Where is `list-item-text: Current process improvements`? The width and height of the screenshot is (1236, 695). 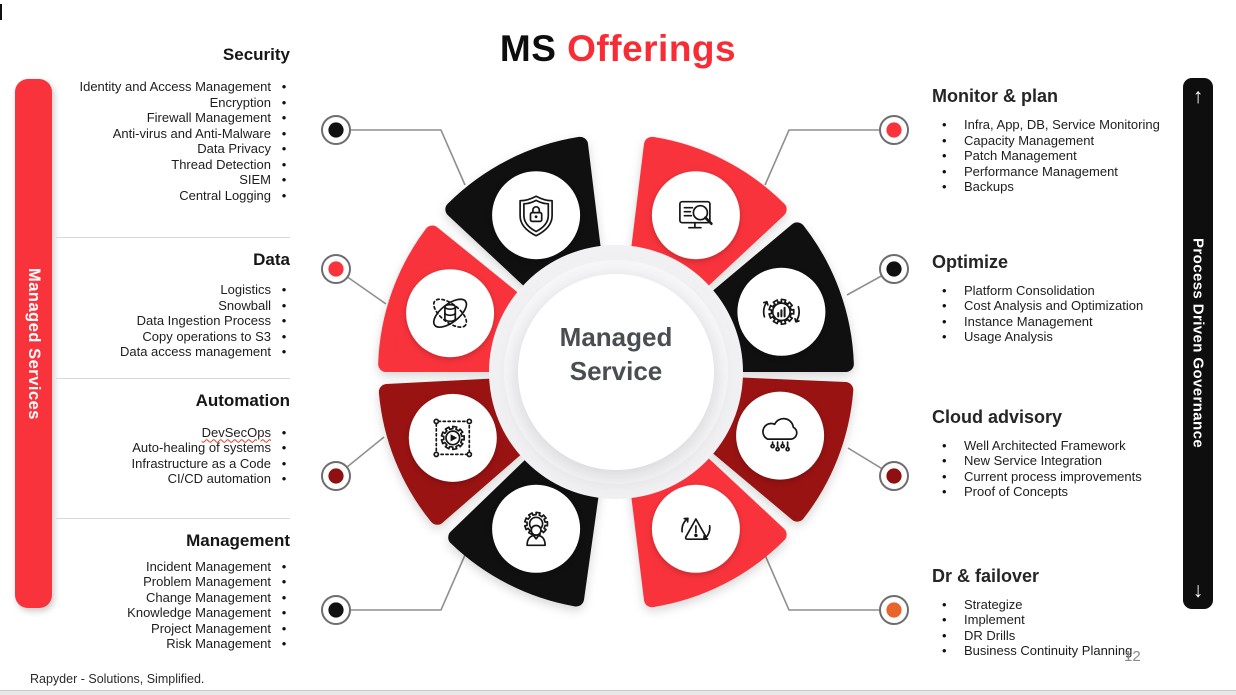
list-item-text: Current process improvements is located at coordinates (1053, 476).